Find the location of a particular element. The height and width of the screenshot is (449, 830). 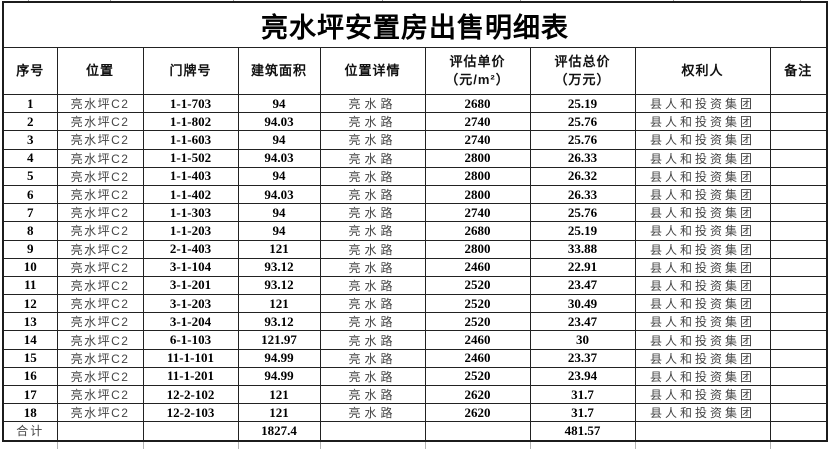

cell-index: 3 is located at coordinates (30, 140).